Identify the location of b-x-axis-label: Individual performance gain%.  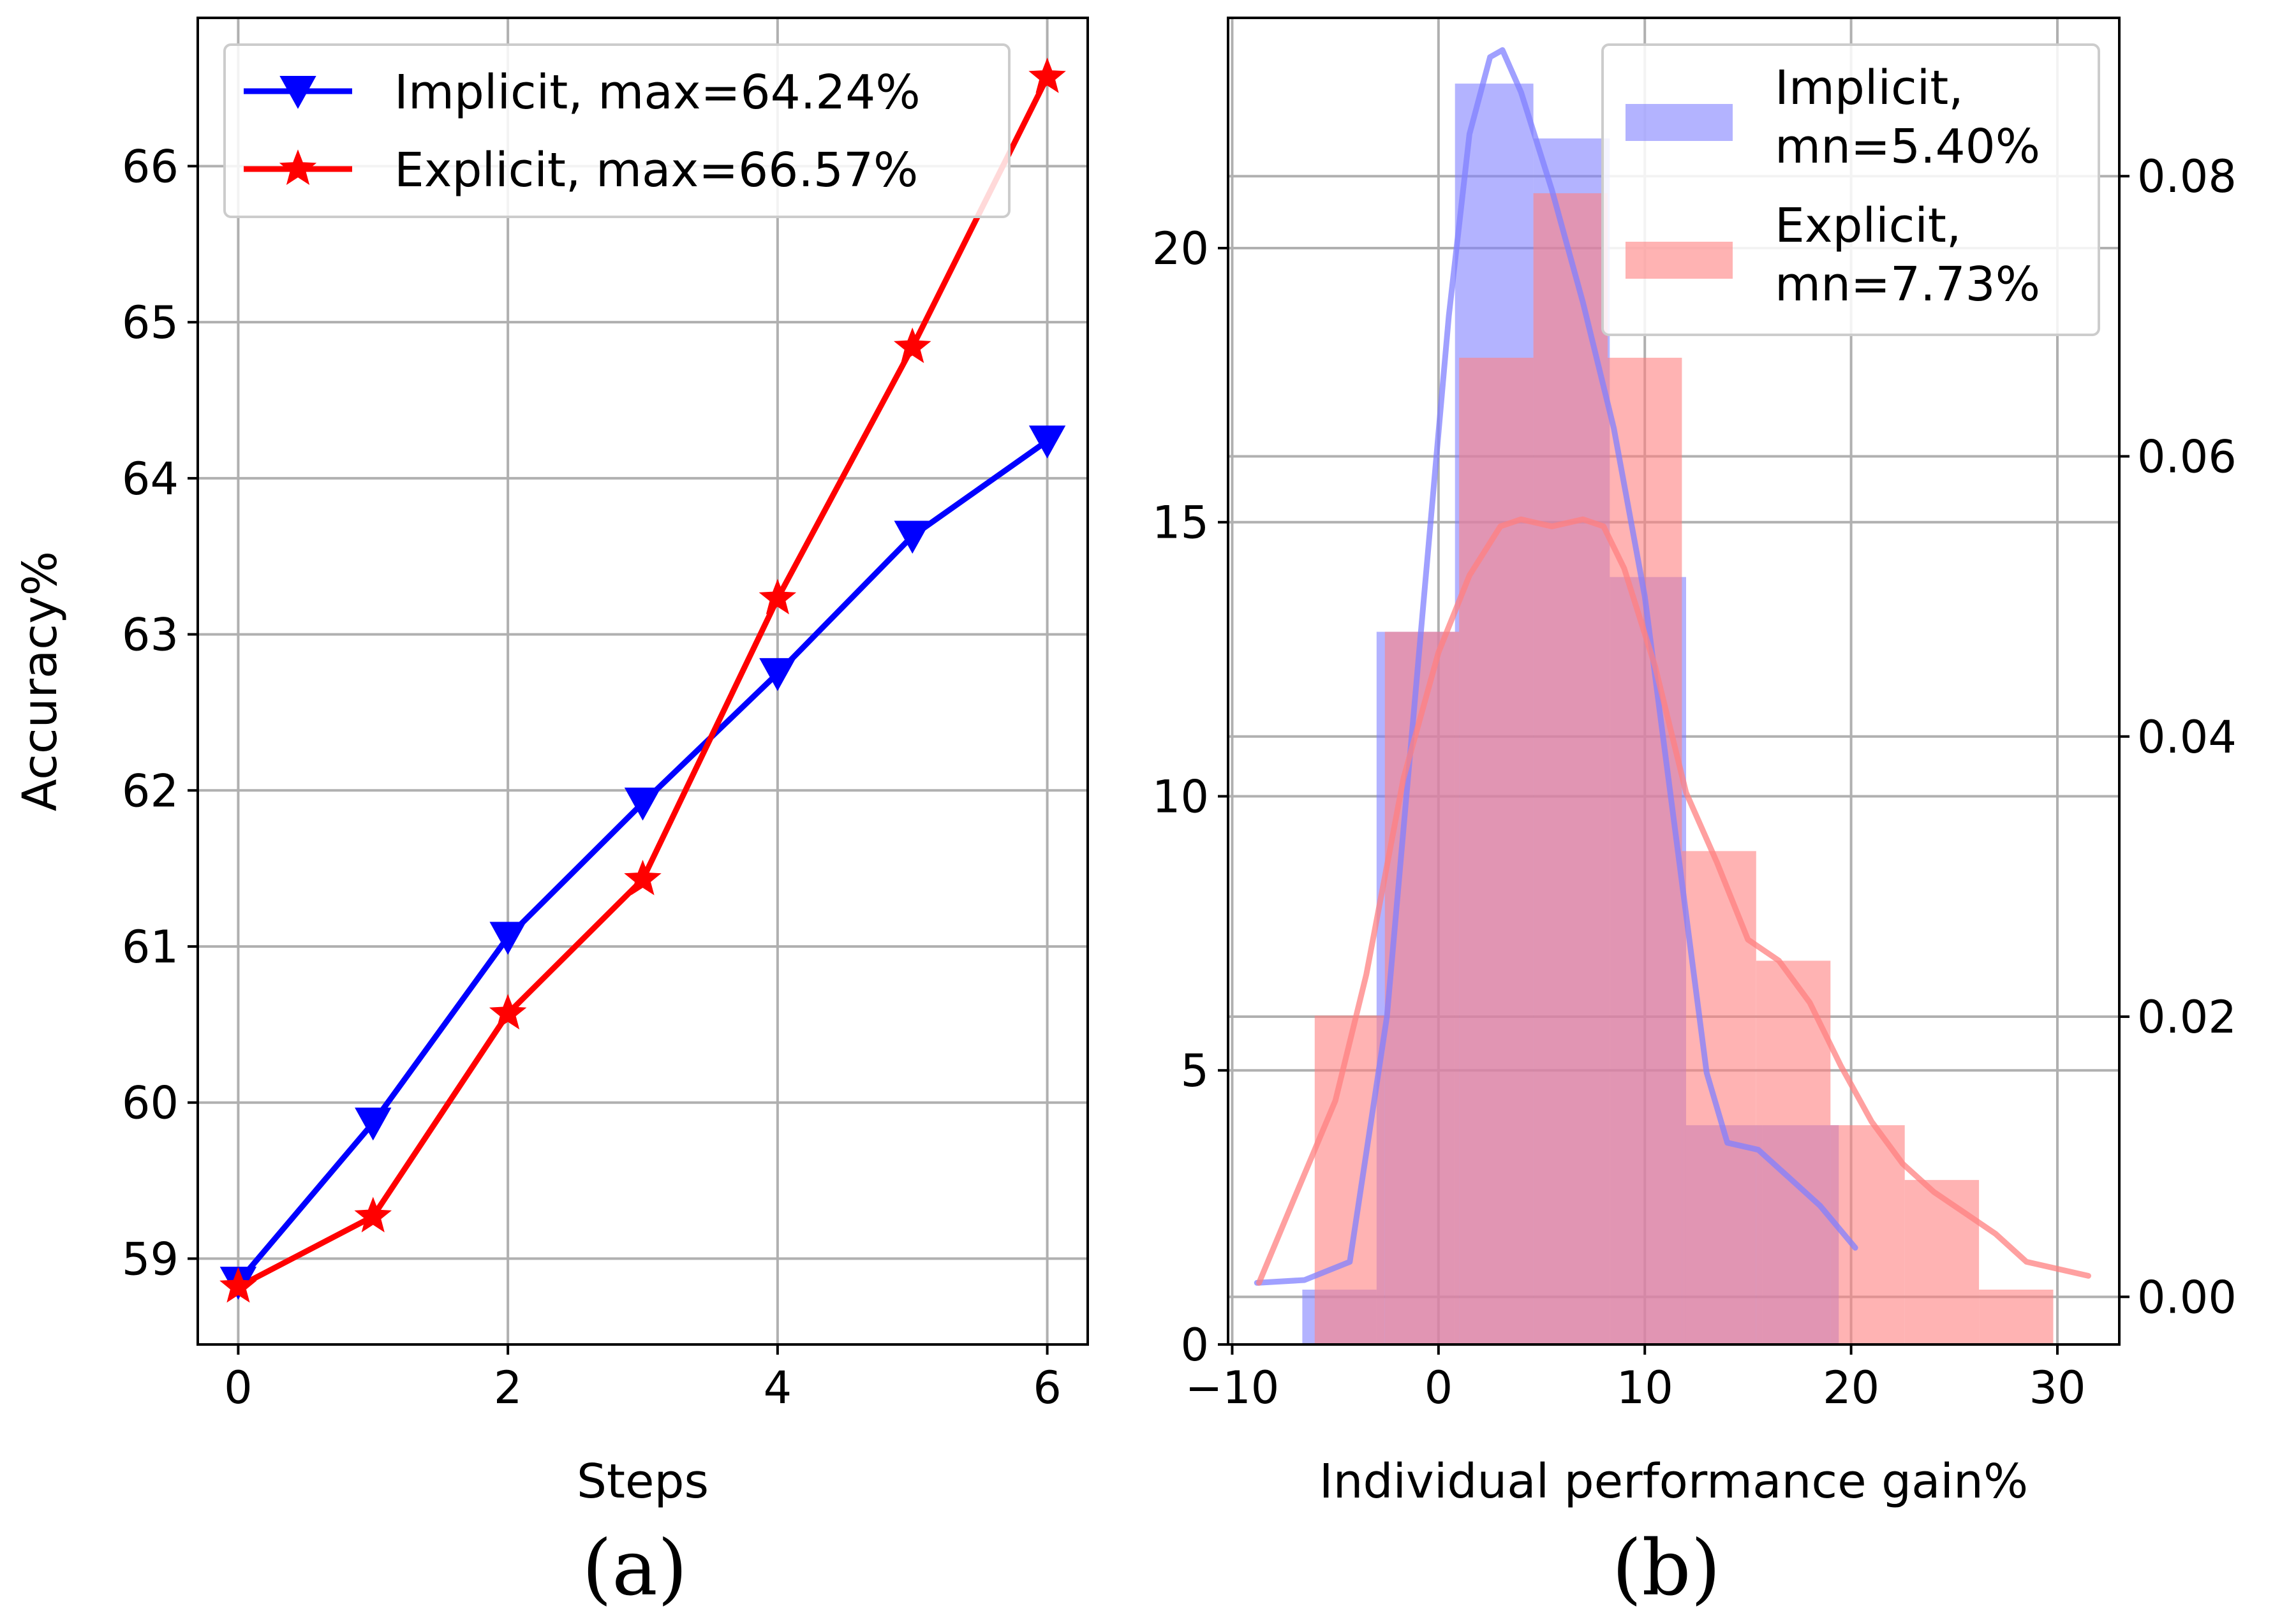
(1673, 1482).